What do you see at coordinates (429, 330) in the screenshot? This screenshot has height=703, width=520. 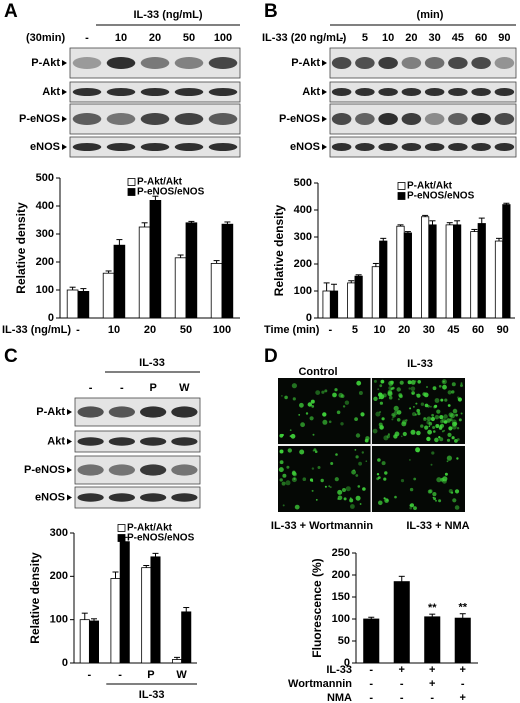 I see `x-tick-label: 30` at bounding box center [429, 330].